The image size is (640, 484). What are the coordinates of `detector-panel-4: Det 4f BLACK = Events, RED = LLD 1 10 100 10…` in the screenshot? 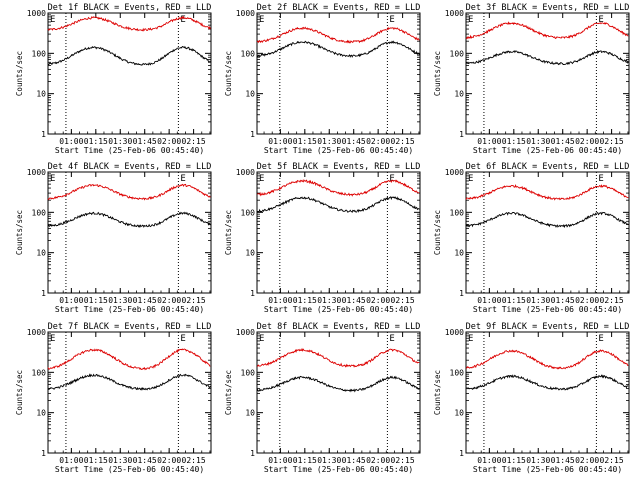 It's located at (113, 238).